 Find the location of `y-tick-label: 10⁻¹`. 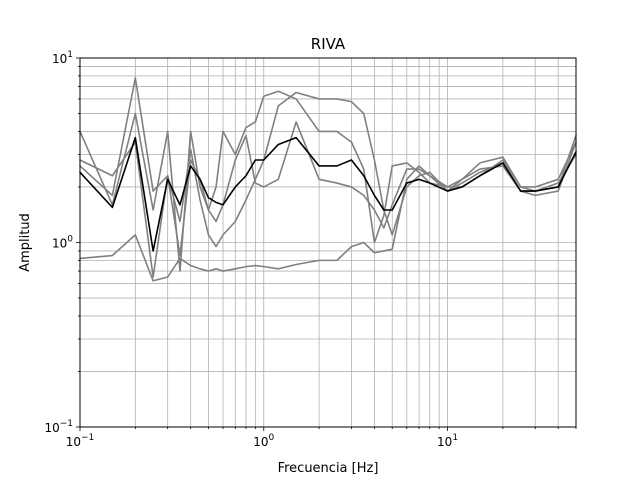

y-tick-label: 10⁻¹ is located at coordinates (58, 427).